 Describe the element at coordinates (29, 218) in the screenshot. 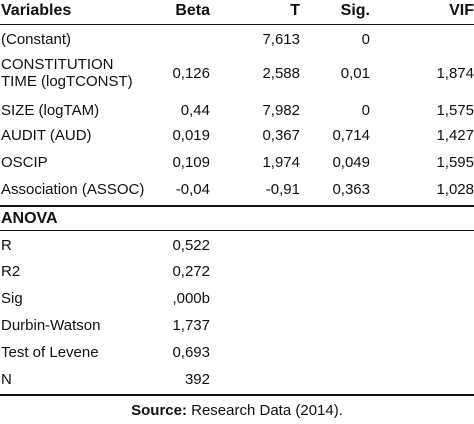

I see `anova-label: ANOVA` at that location.